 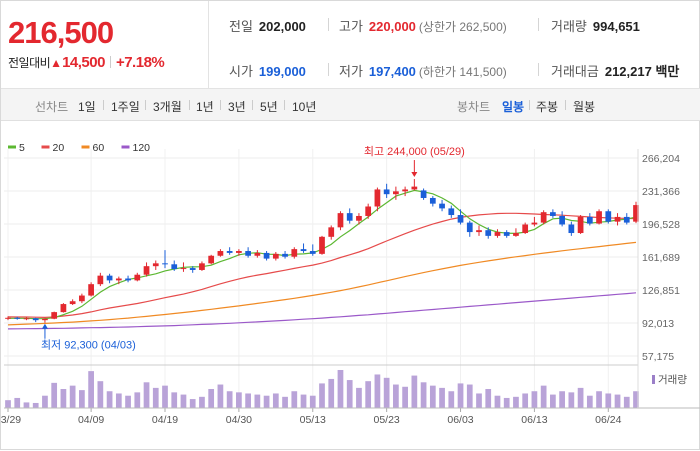 I want to click on period-button-1y: 1년, so click(x=205, y=107).